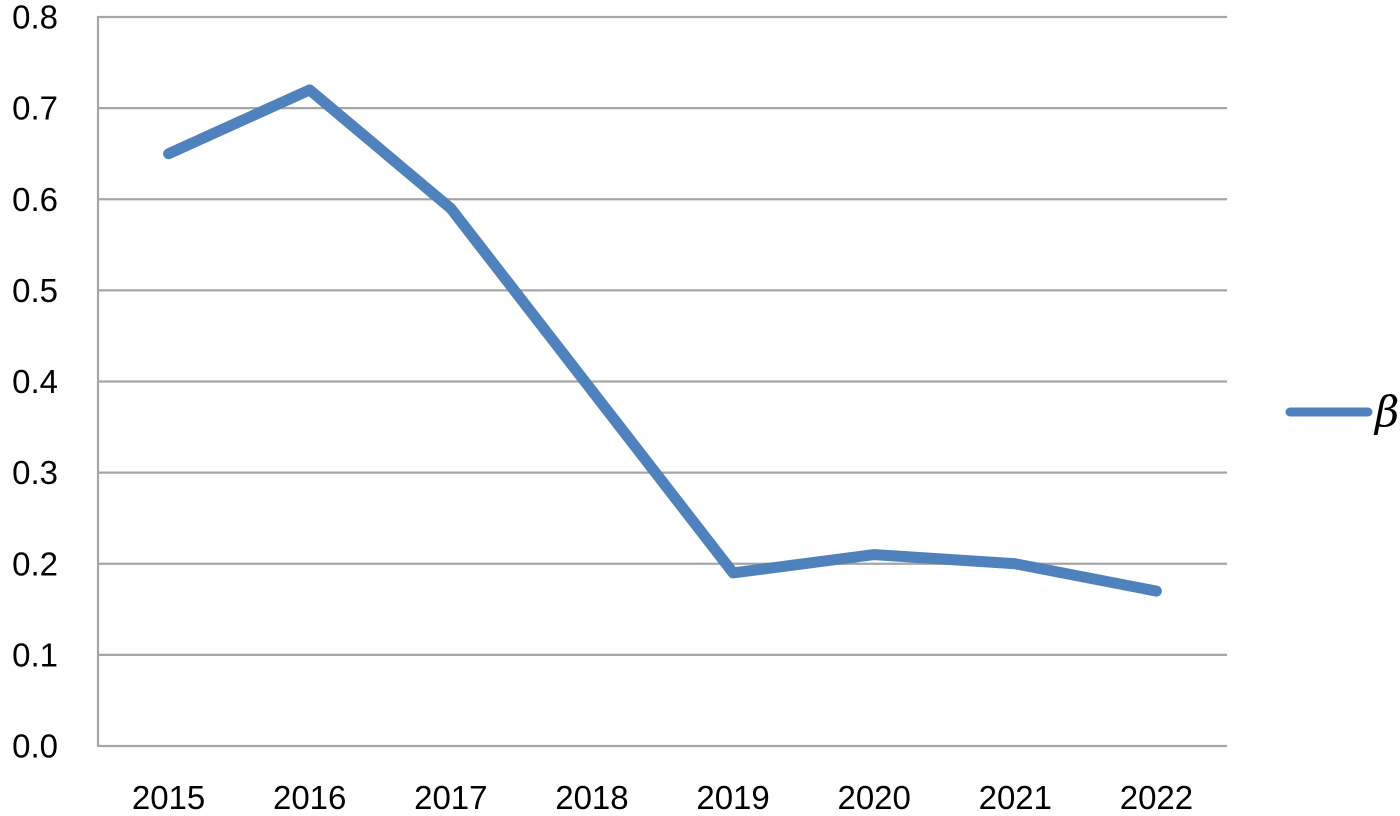  Describe the element at coordinates (35, 108) in the screenshot. I see `y-tick-label: 0.7` at that location.